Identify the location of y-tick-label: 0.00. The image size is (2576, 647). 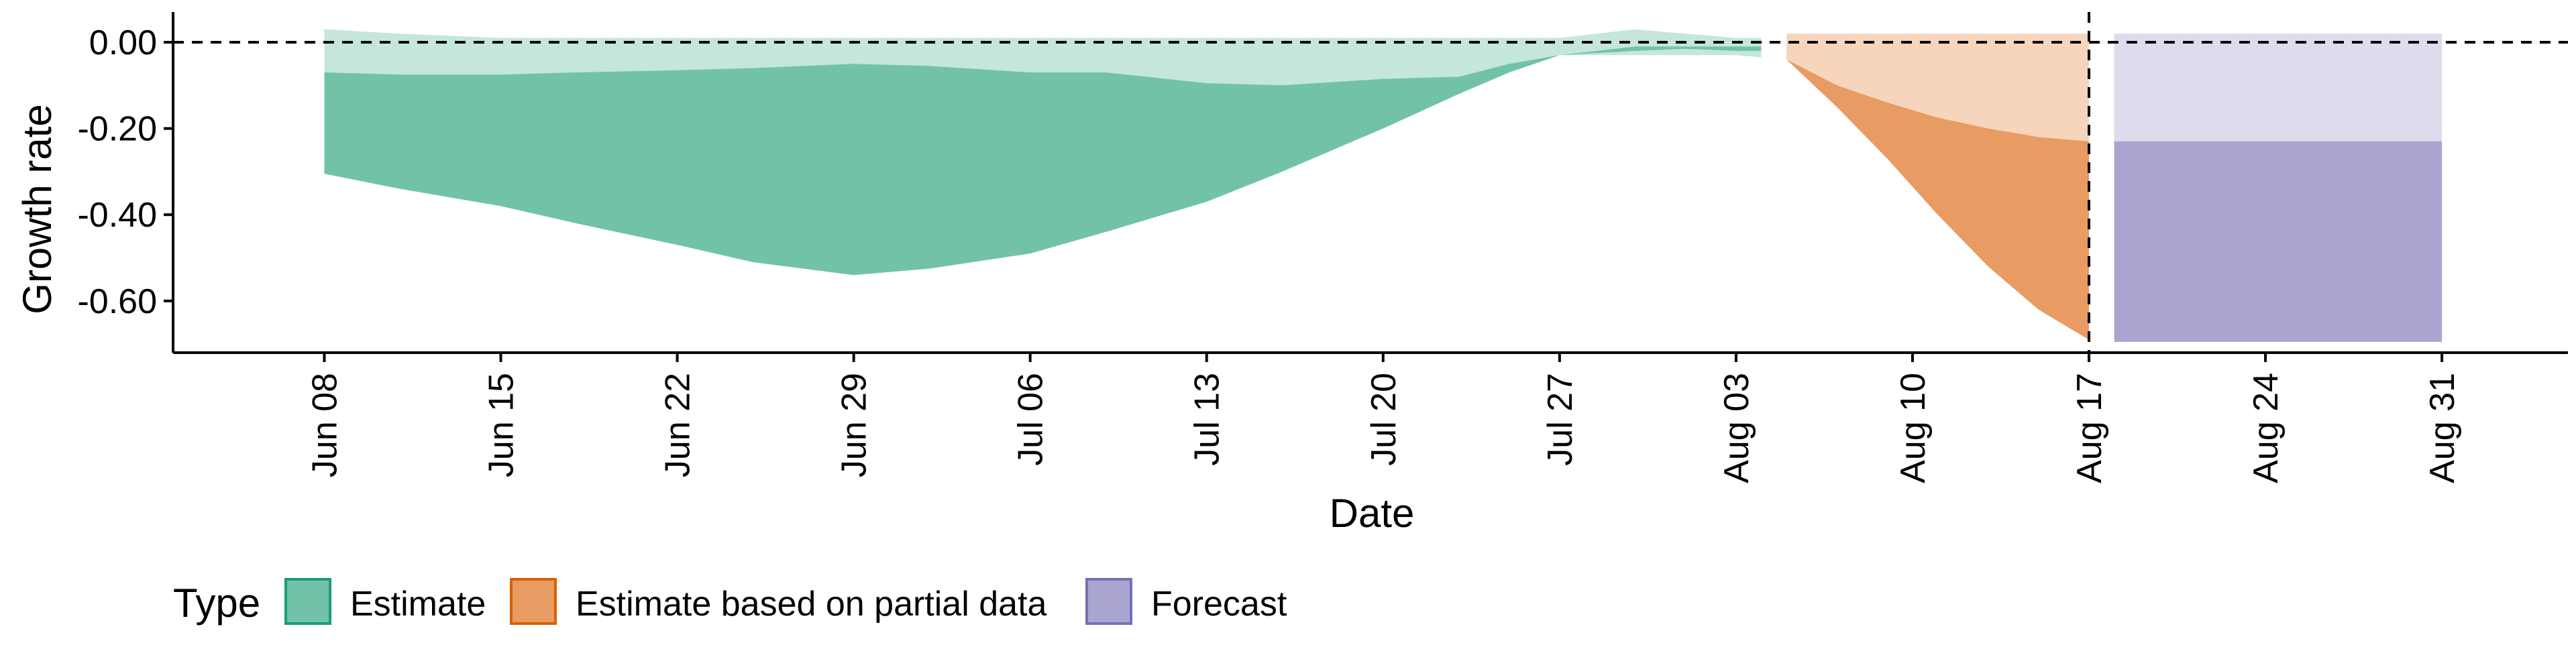
(123, 42).